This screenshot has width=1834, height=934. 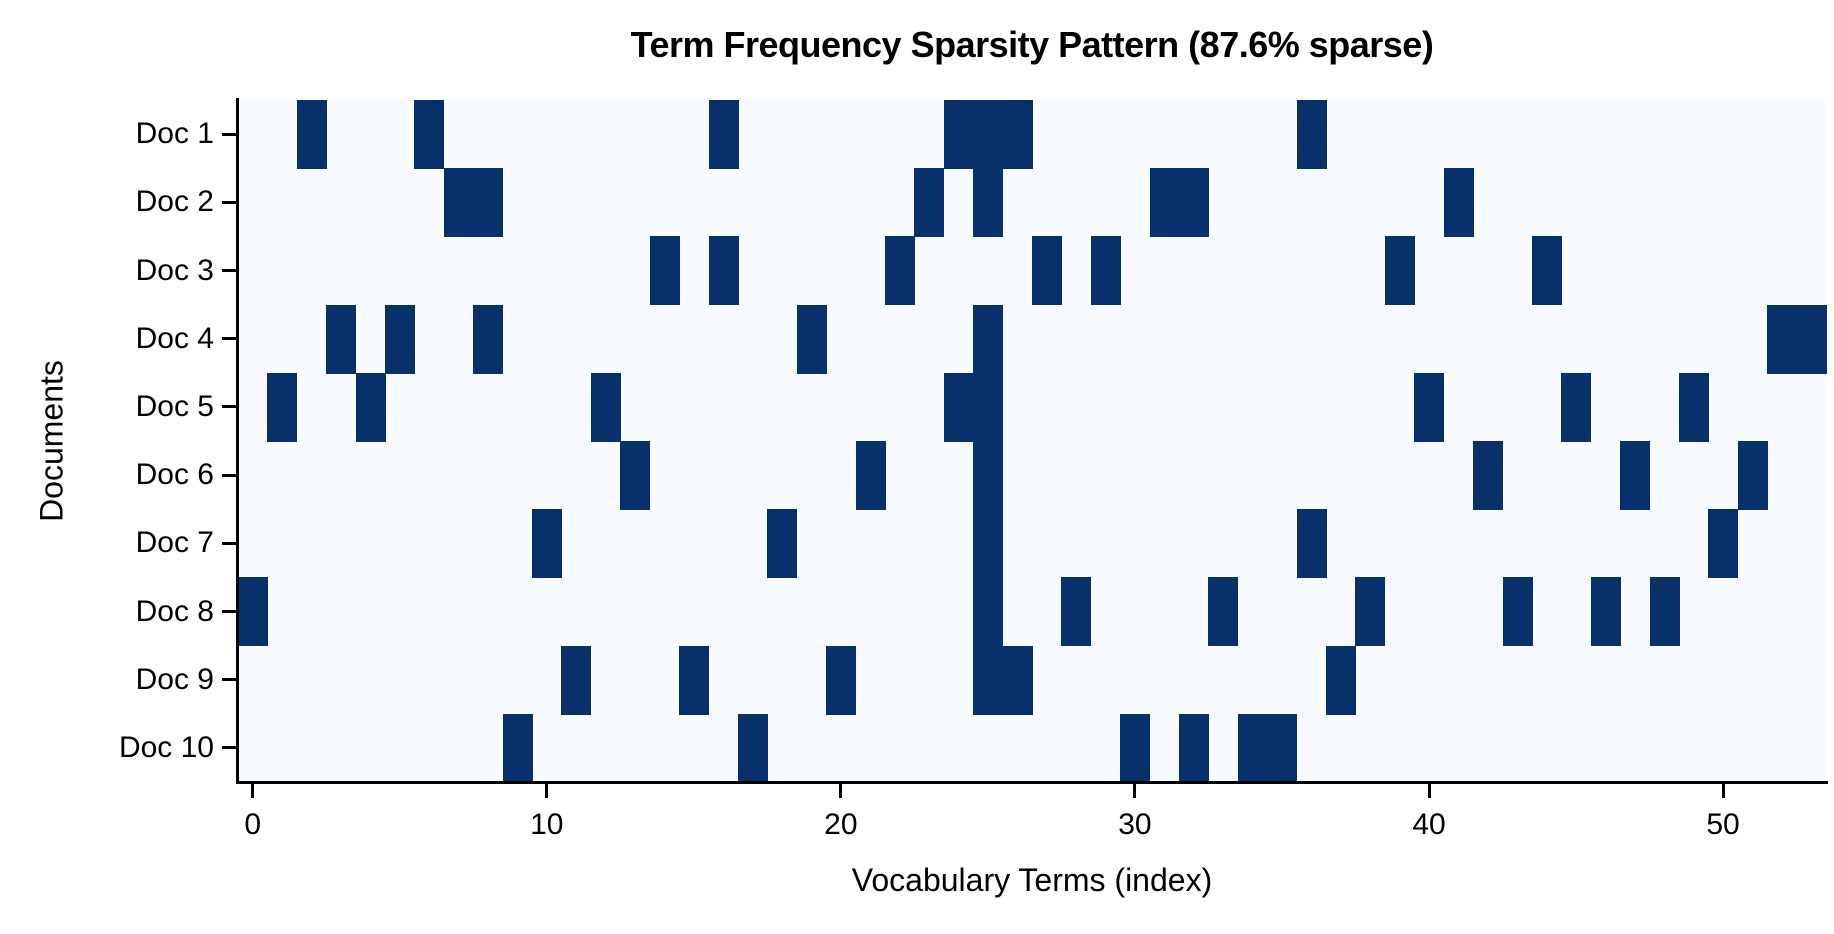 What do you see at coordinates (174, 338) in the screenshot?
I see `y-tick-label: Doc 4` at bounding box center [174, 338].